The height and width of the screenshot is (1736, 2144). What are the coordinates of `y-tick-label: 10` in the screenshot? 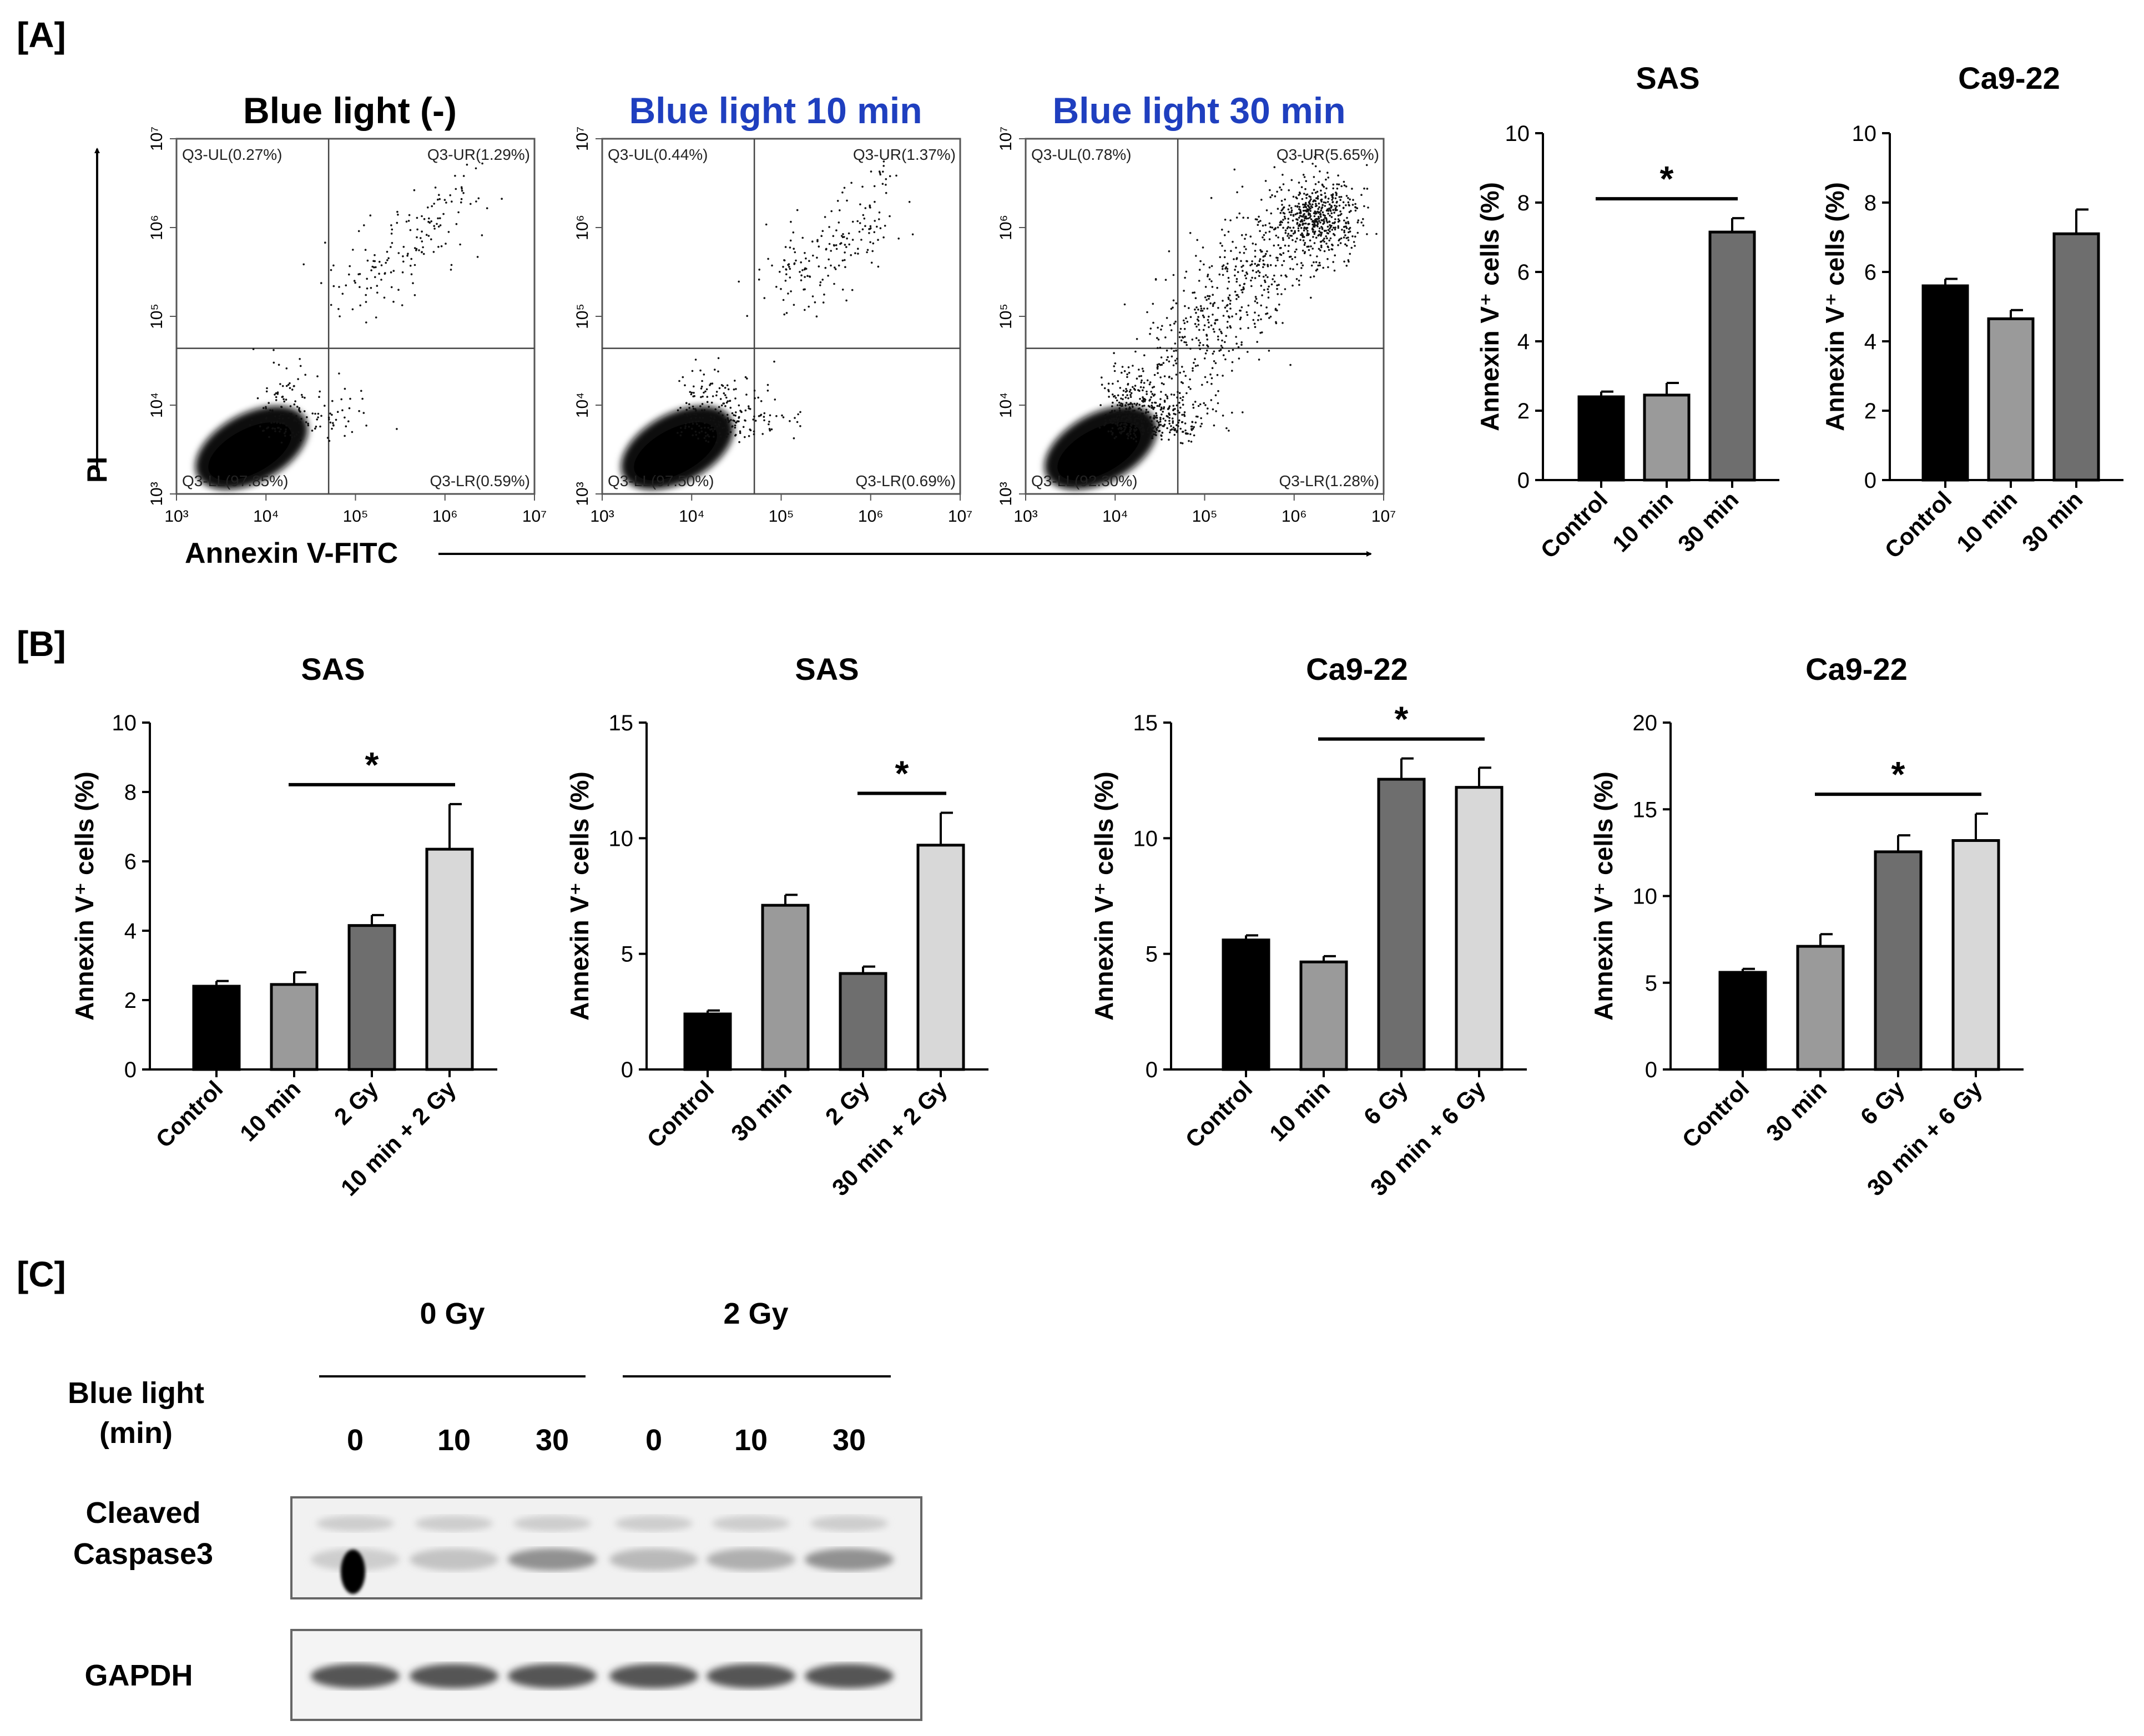 It's located at (1864, 134).